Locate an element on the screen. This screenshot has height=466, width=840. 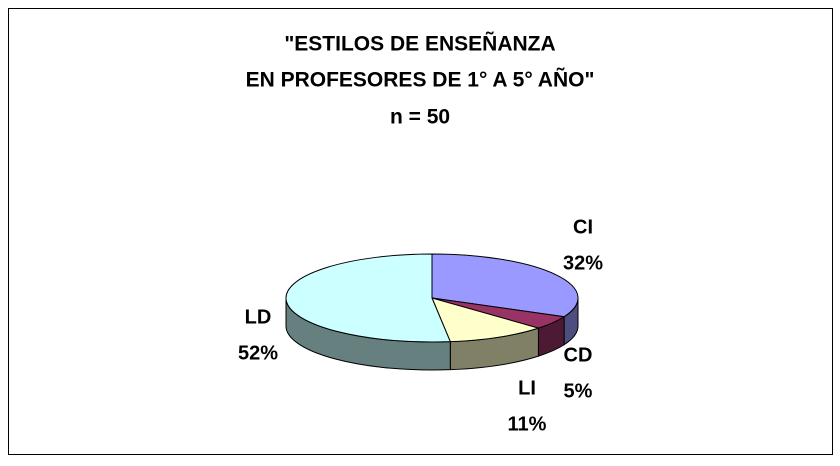
slice-value-label: 5% is located at coordinates (578, 391).